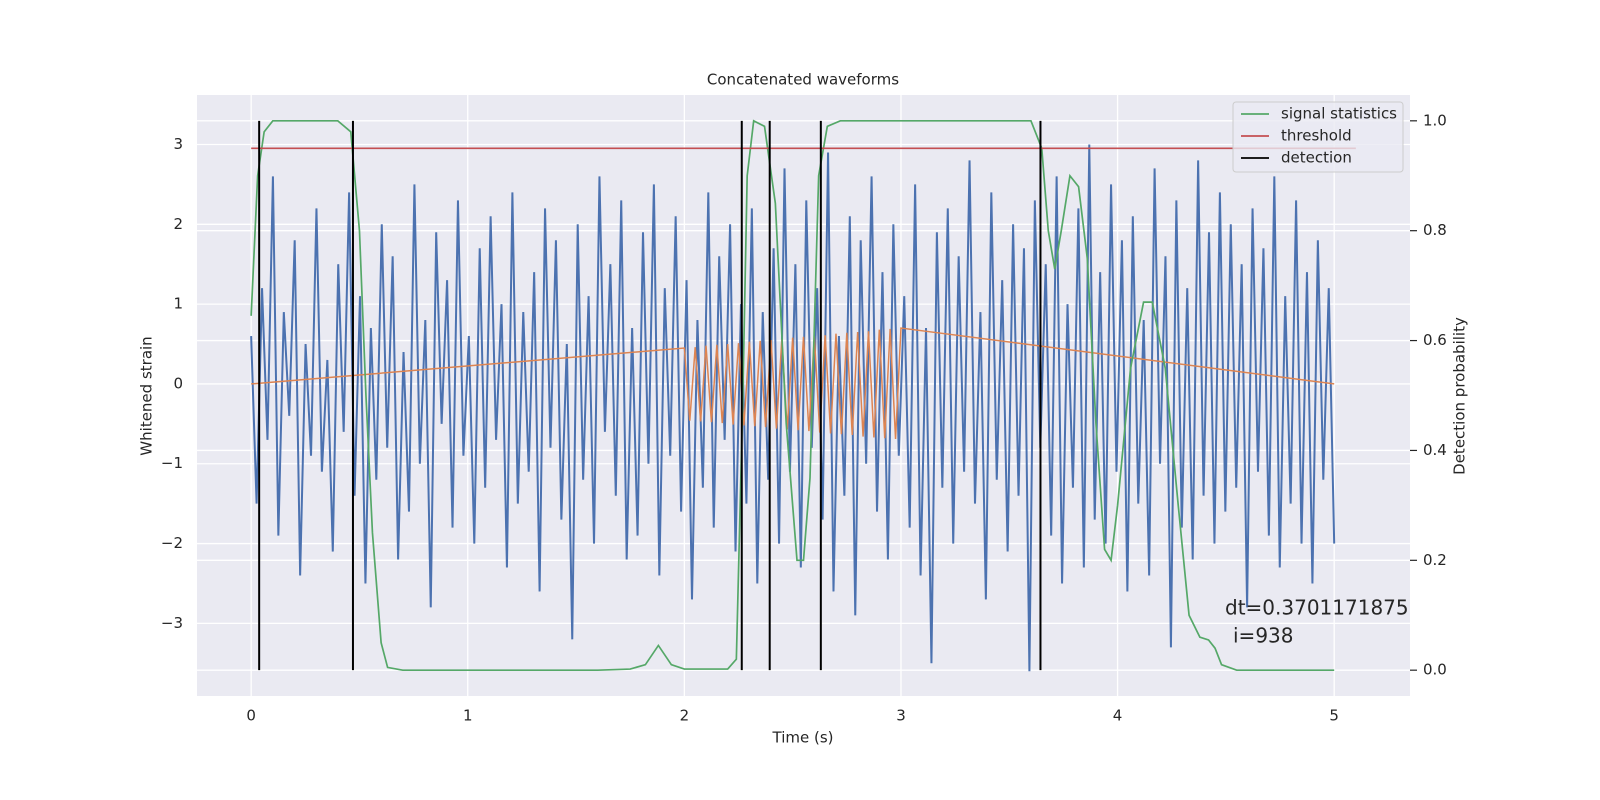  I want to click on x-tick-label: 3, so click(901, 716).